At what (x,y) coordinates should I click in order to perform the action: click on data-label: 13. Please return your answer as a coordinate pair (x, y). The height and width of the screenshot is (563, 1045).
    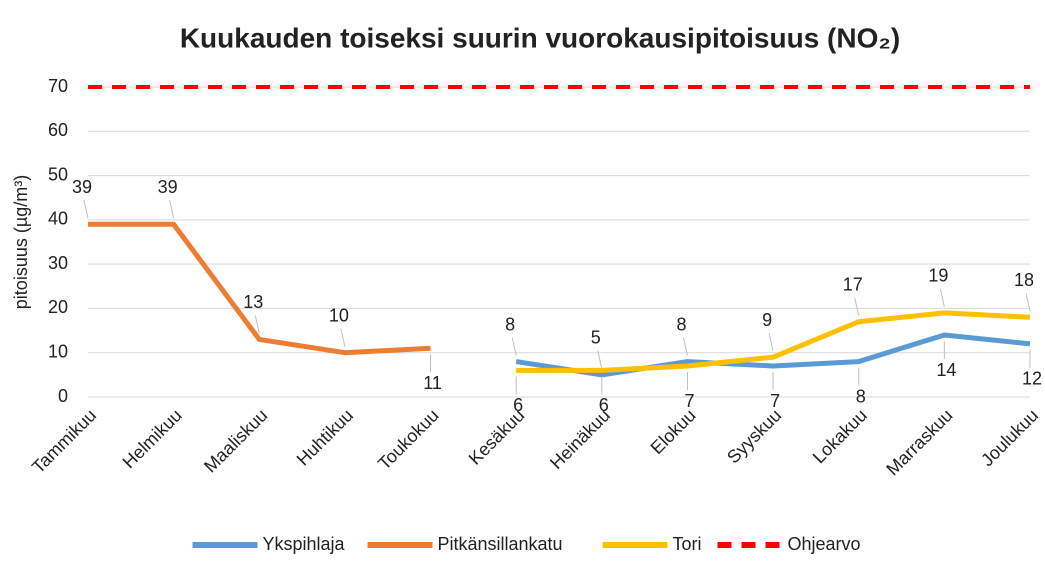
    Looking at the image, I should click on (253, 302).